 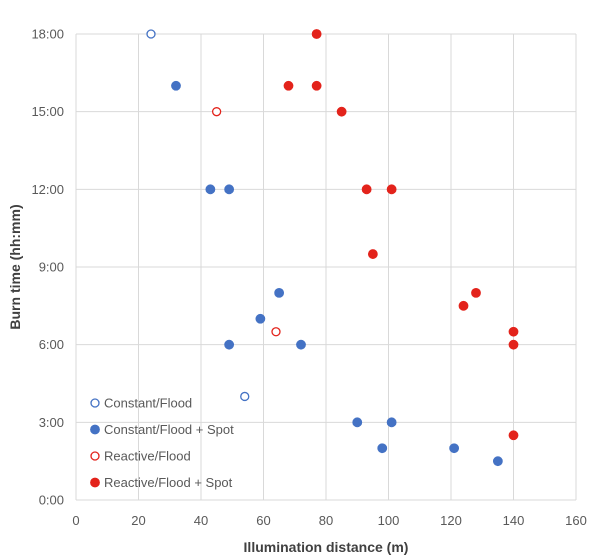 I want to click on x-axis-title: Illumination distance (m), so click(x=326, y=547).